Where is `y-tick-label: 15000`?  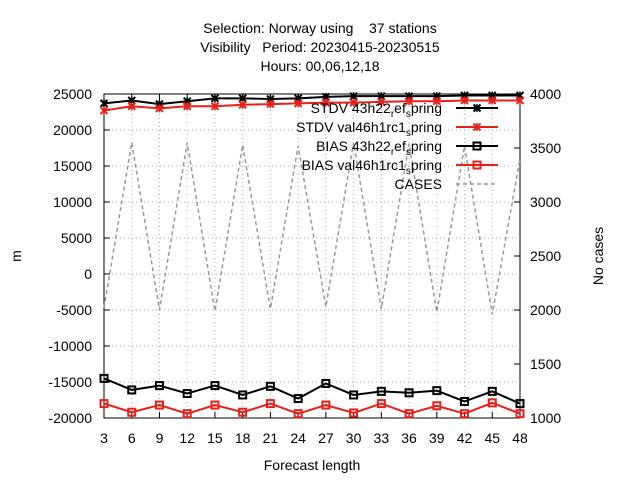 y-tick-label: 15000 is located at coordinates (72, 166).